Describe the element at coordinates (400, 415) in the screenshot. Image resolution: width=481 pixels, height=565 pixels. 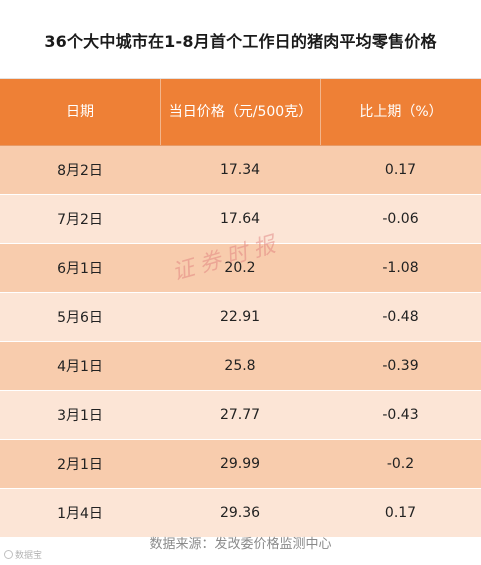
I see `cell-change: -0.43` at that location.